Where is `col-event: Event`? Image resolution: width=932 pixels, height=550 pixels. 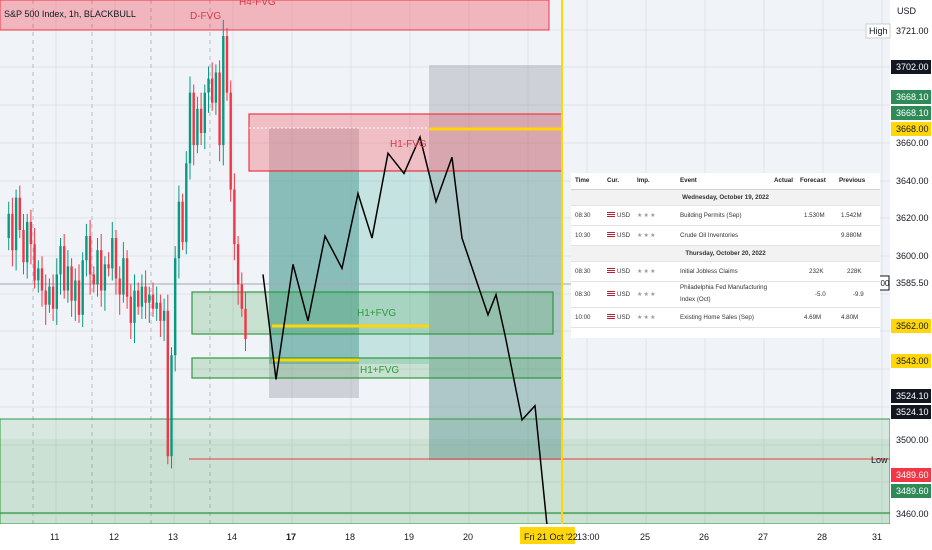
col-event: Event is located at coordinates (688, 180).